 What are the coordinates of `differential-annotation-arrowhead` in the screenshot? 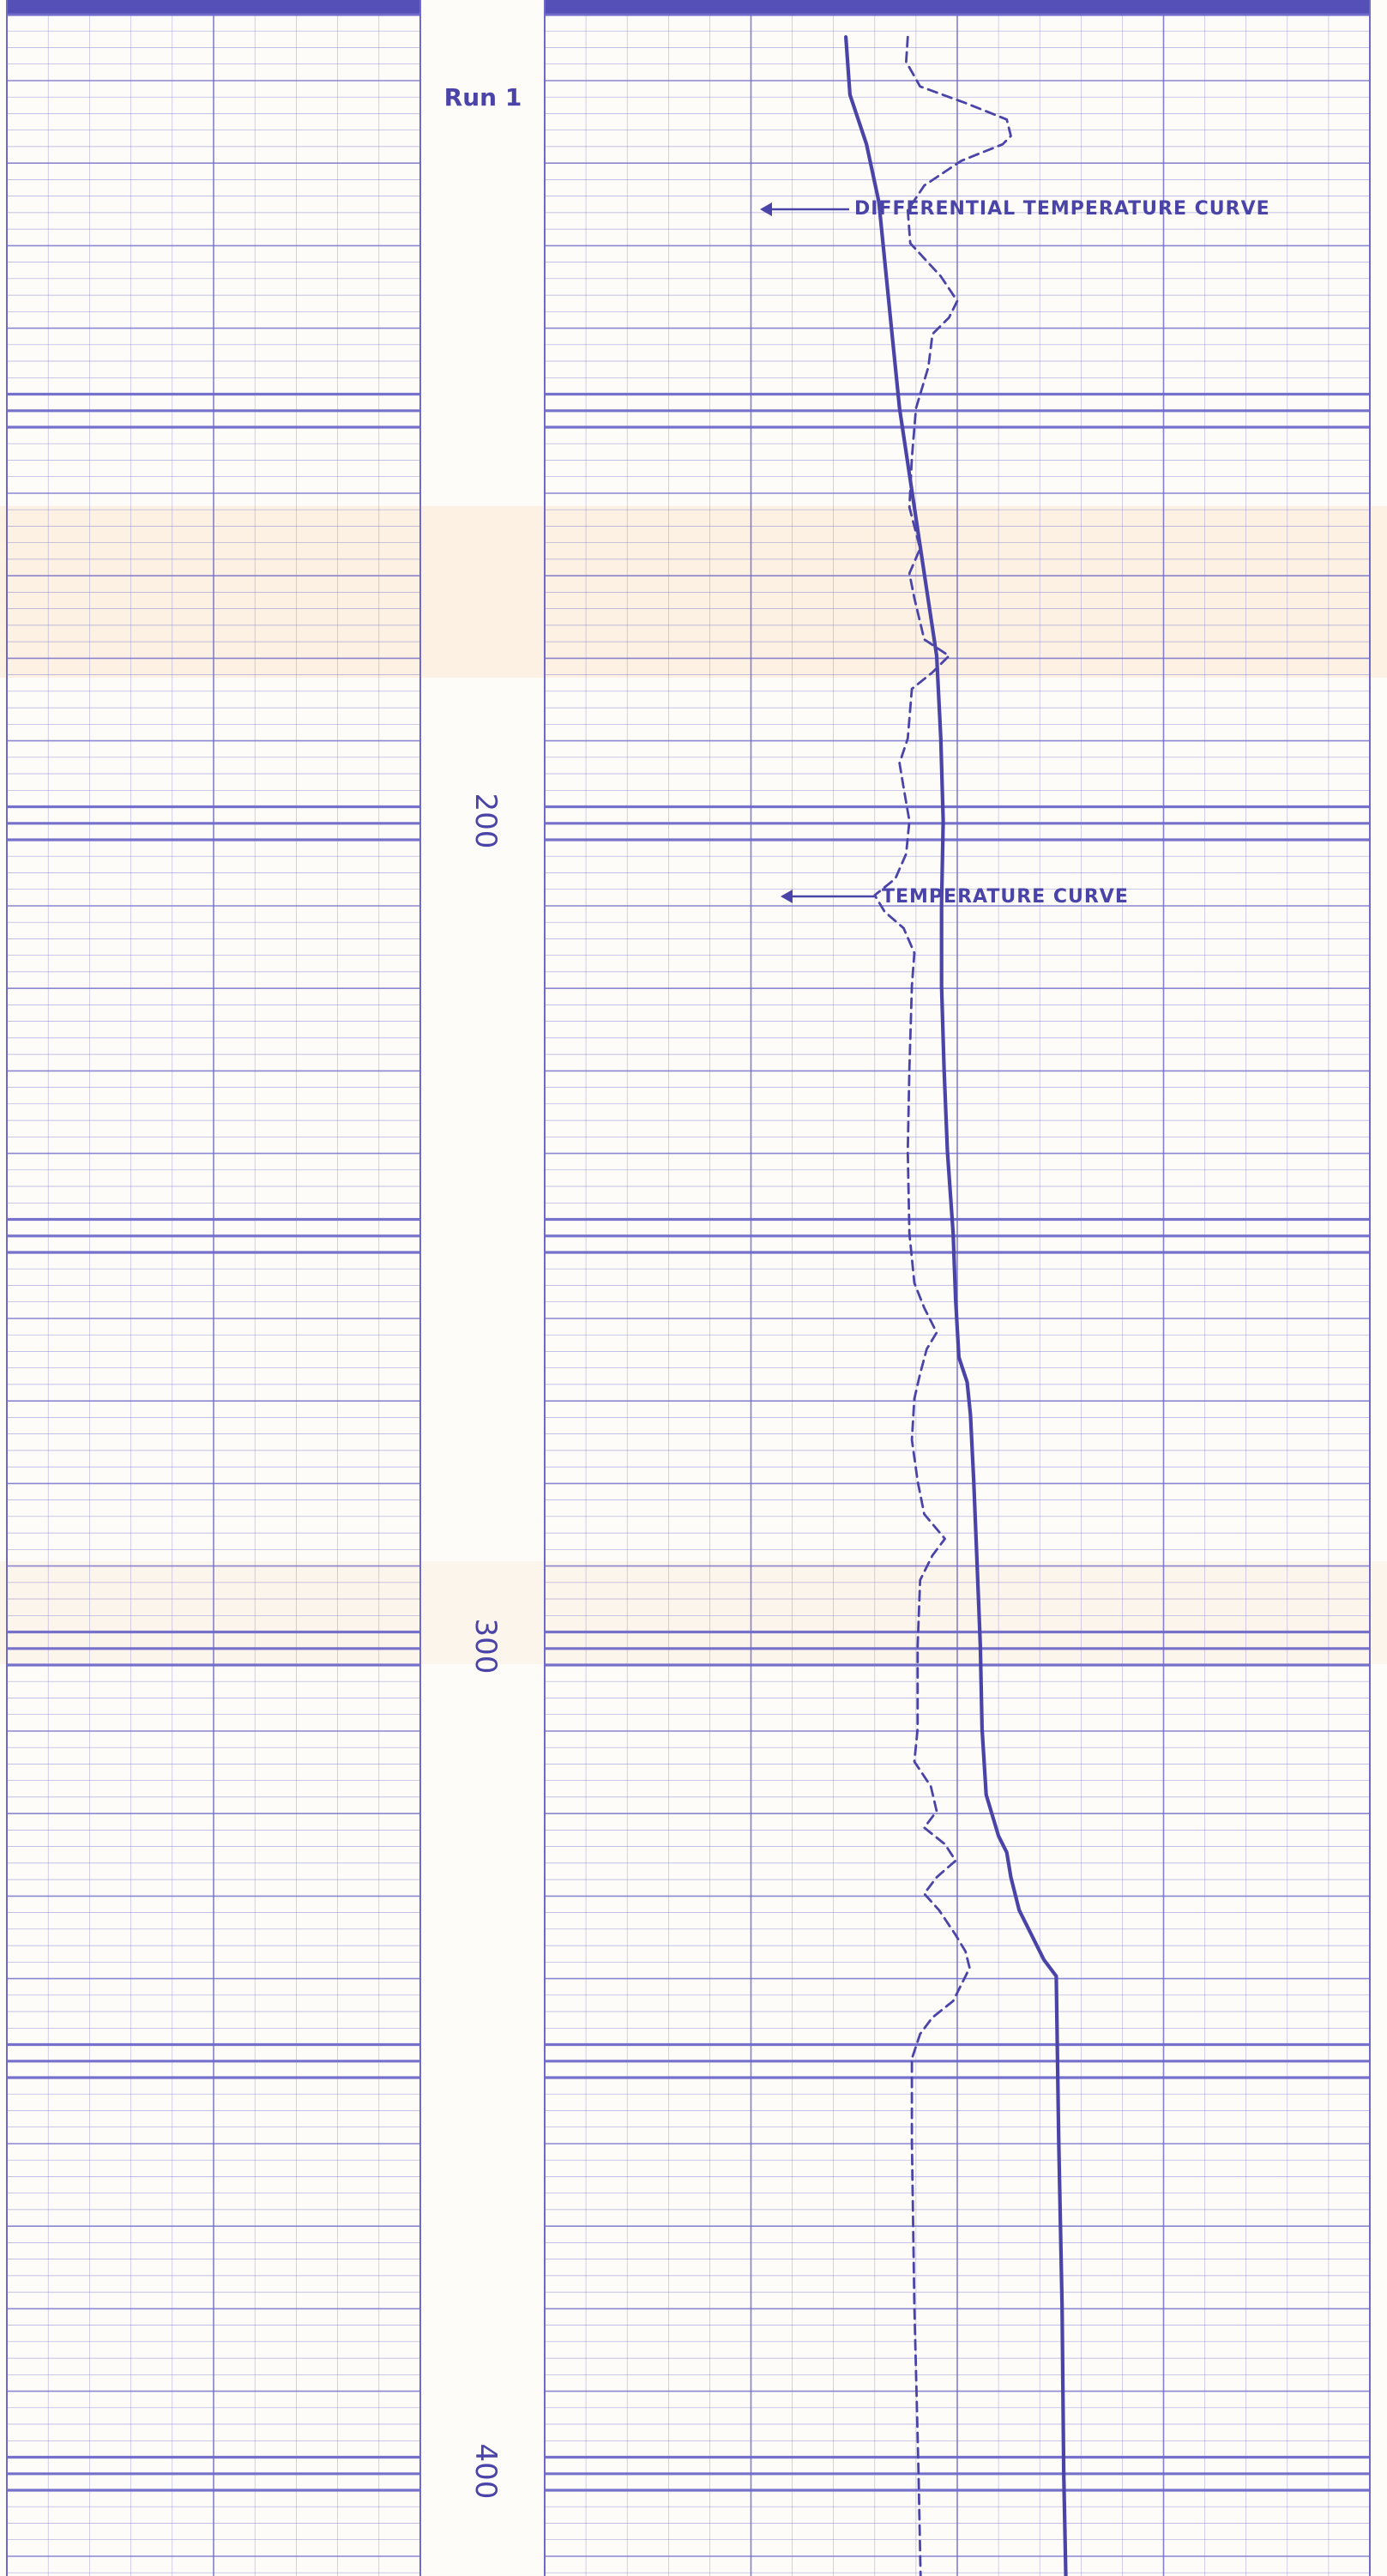 It's located at (766, 209).